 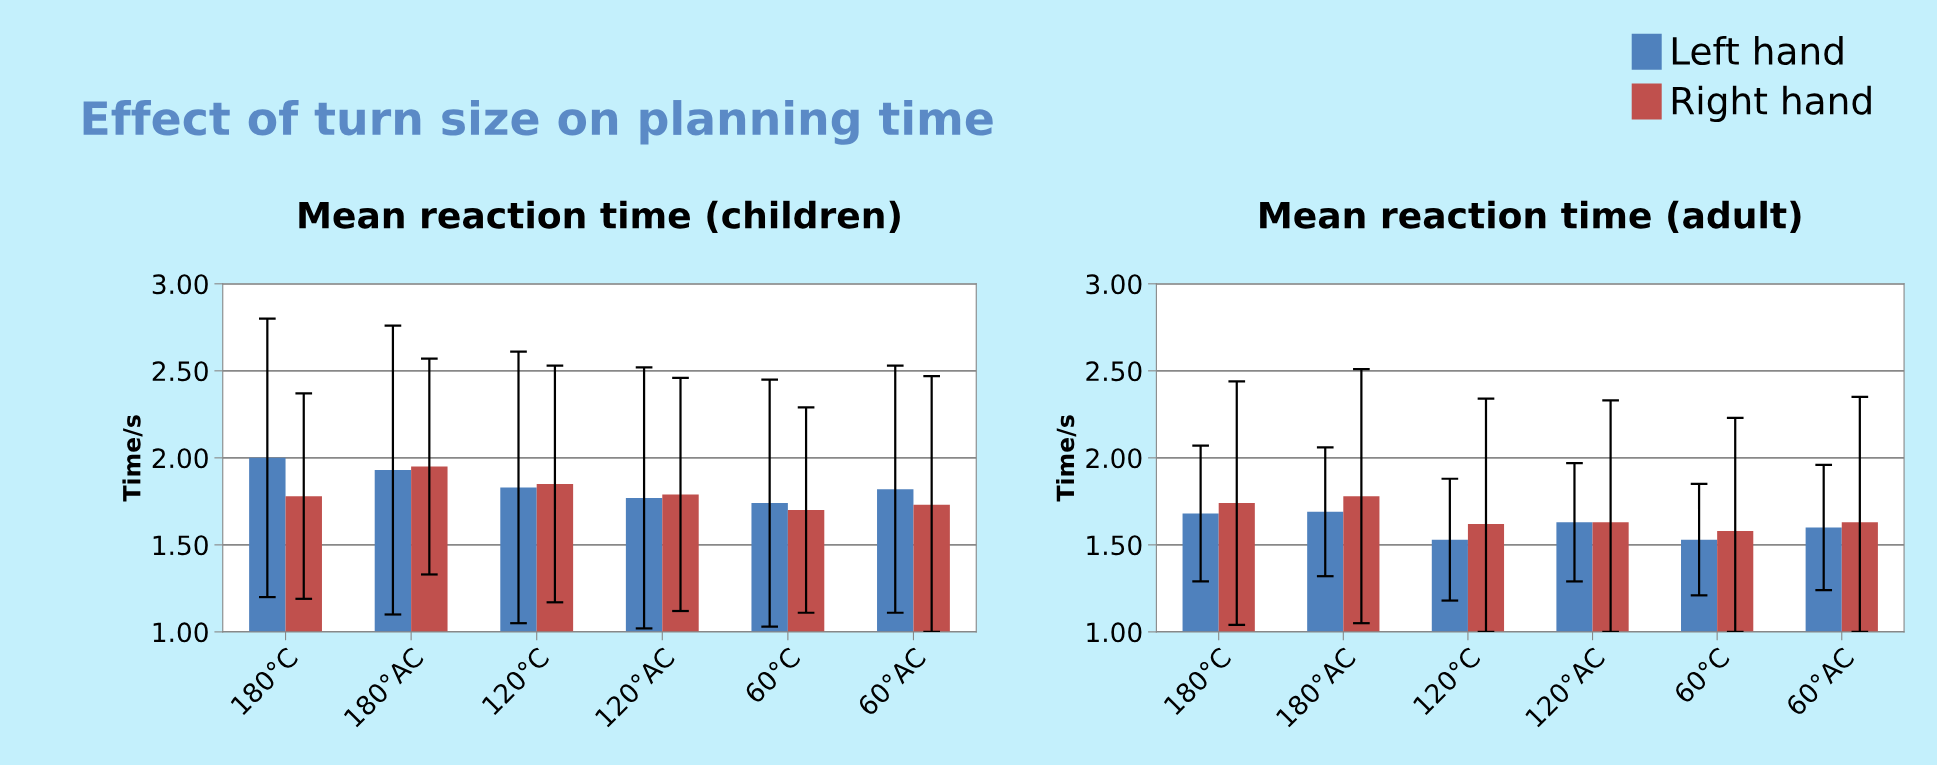 I want to click on chart-title: Mean reaction time (children), so click(x=599, y=217).